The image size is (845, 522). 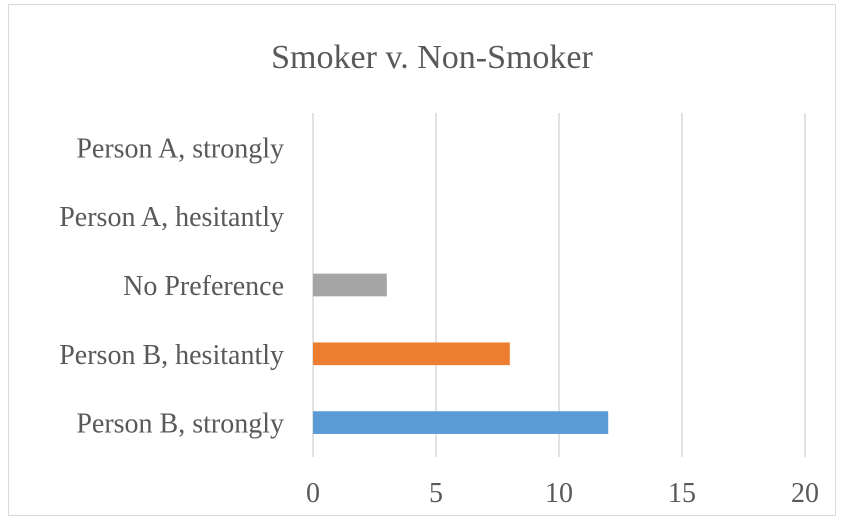 I want to click on category-label: Person A, hesitantly, so click(x=171, y=217).